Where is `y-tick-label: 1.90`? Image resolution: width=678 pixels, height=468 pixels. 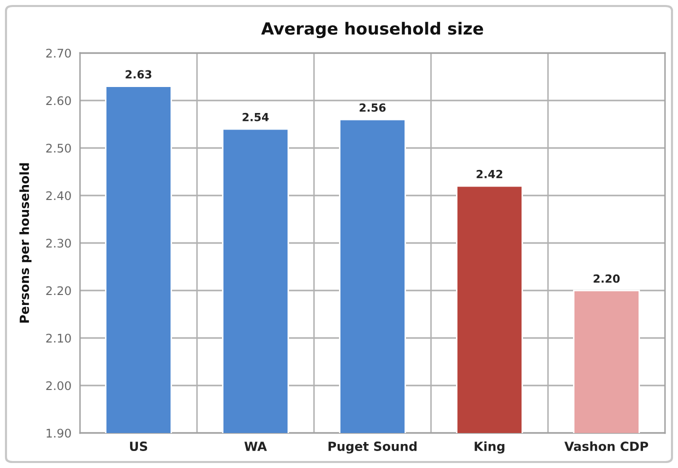 y-tick-label: 1.90 is located at coordinates (58, 433).